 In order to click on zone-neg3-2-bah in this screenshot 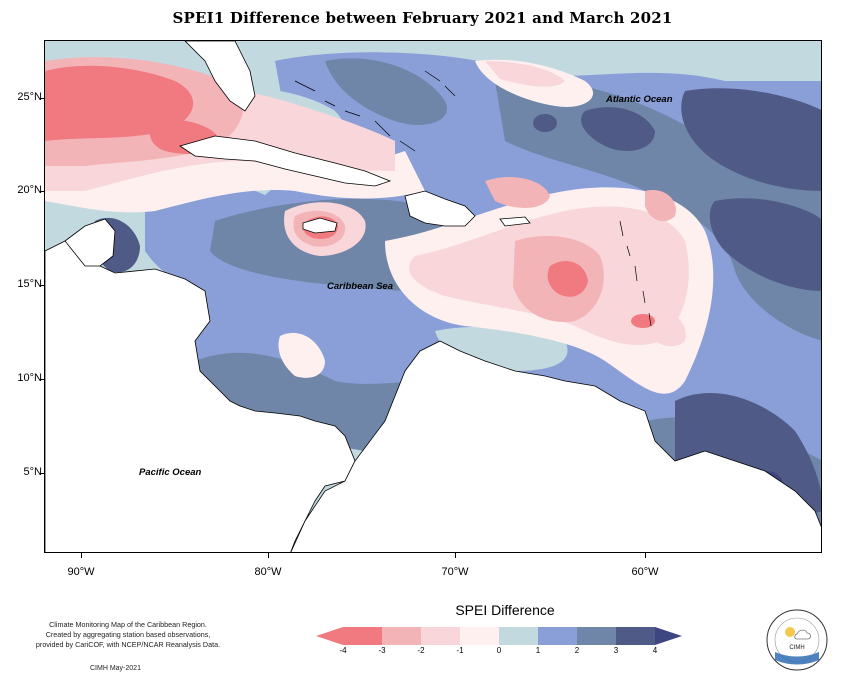, I will do `click(517, 192)`.